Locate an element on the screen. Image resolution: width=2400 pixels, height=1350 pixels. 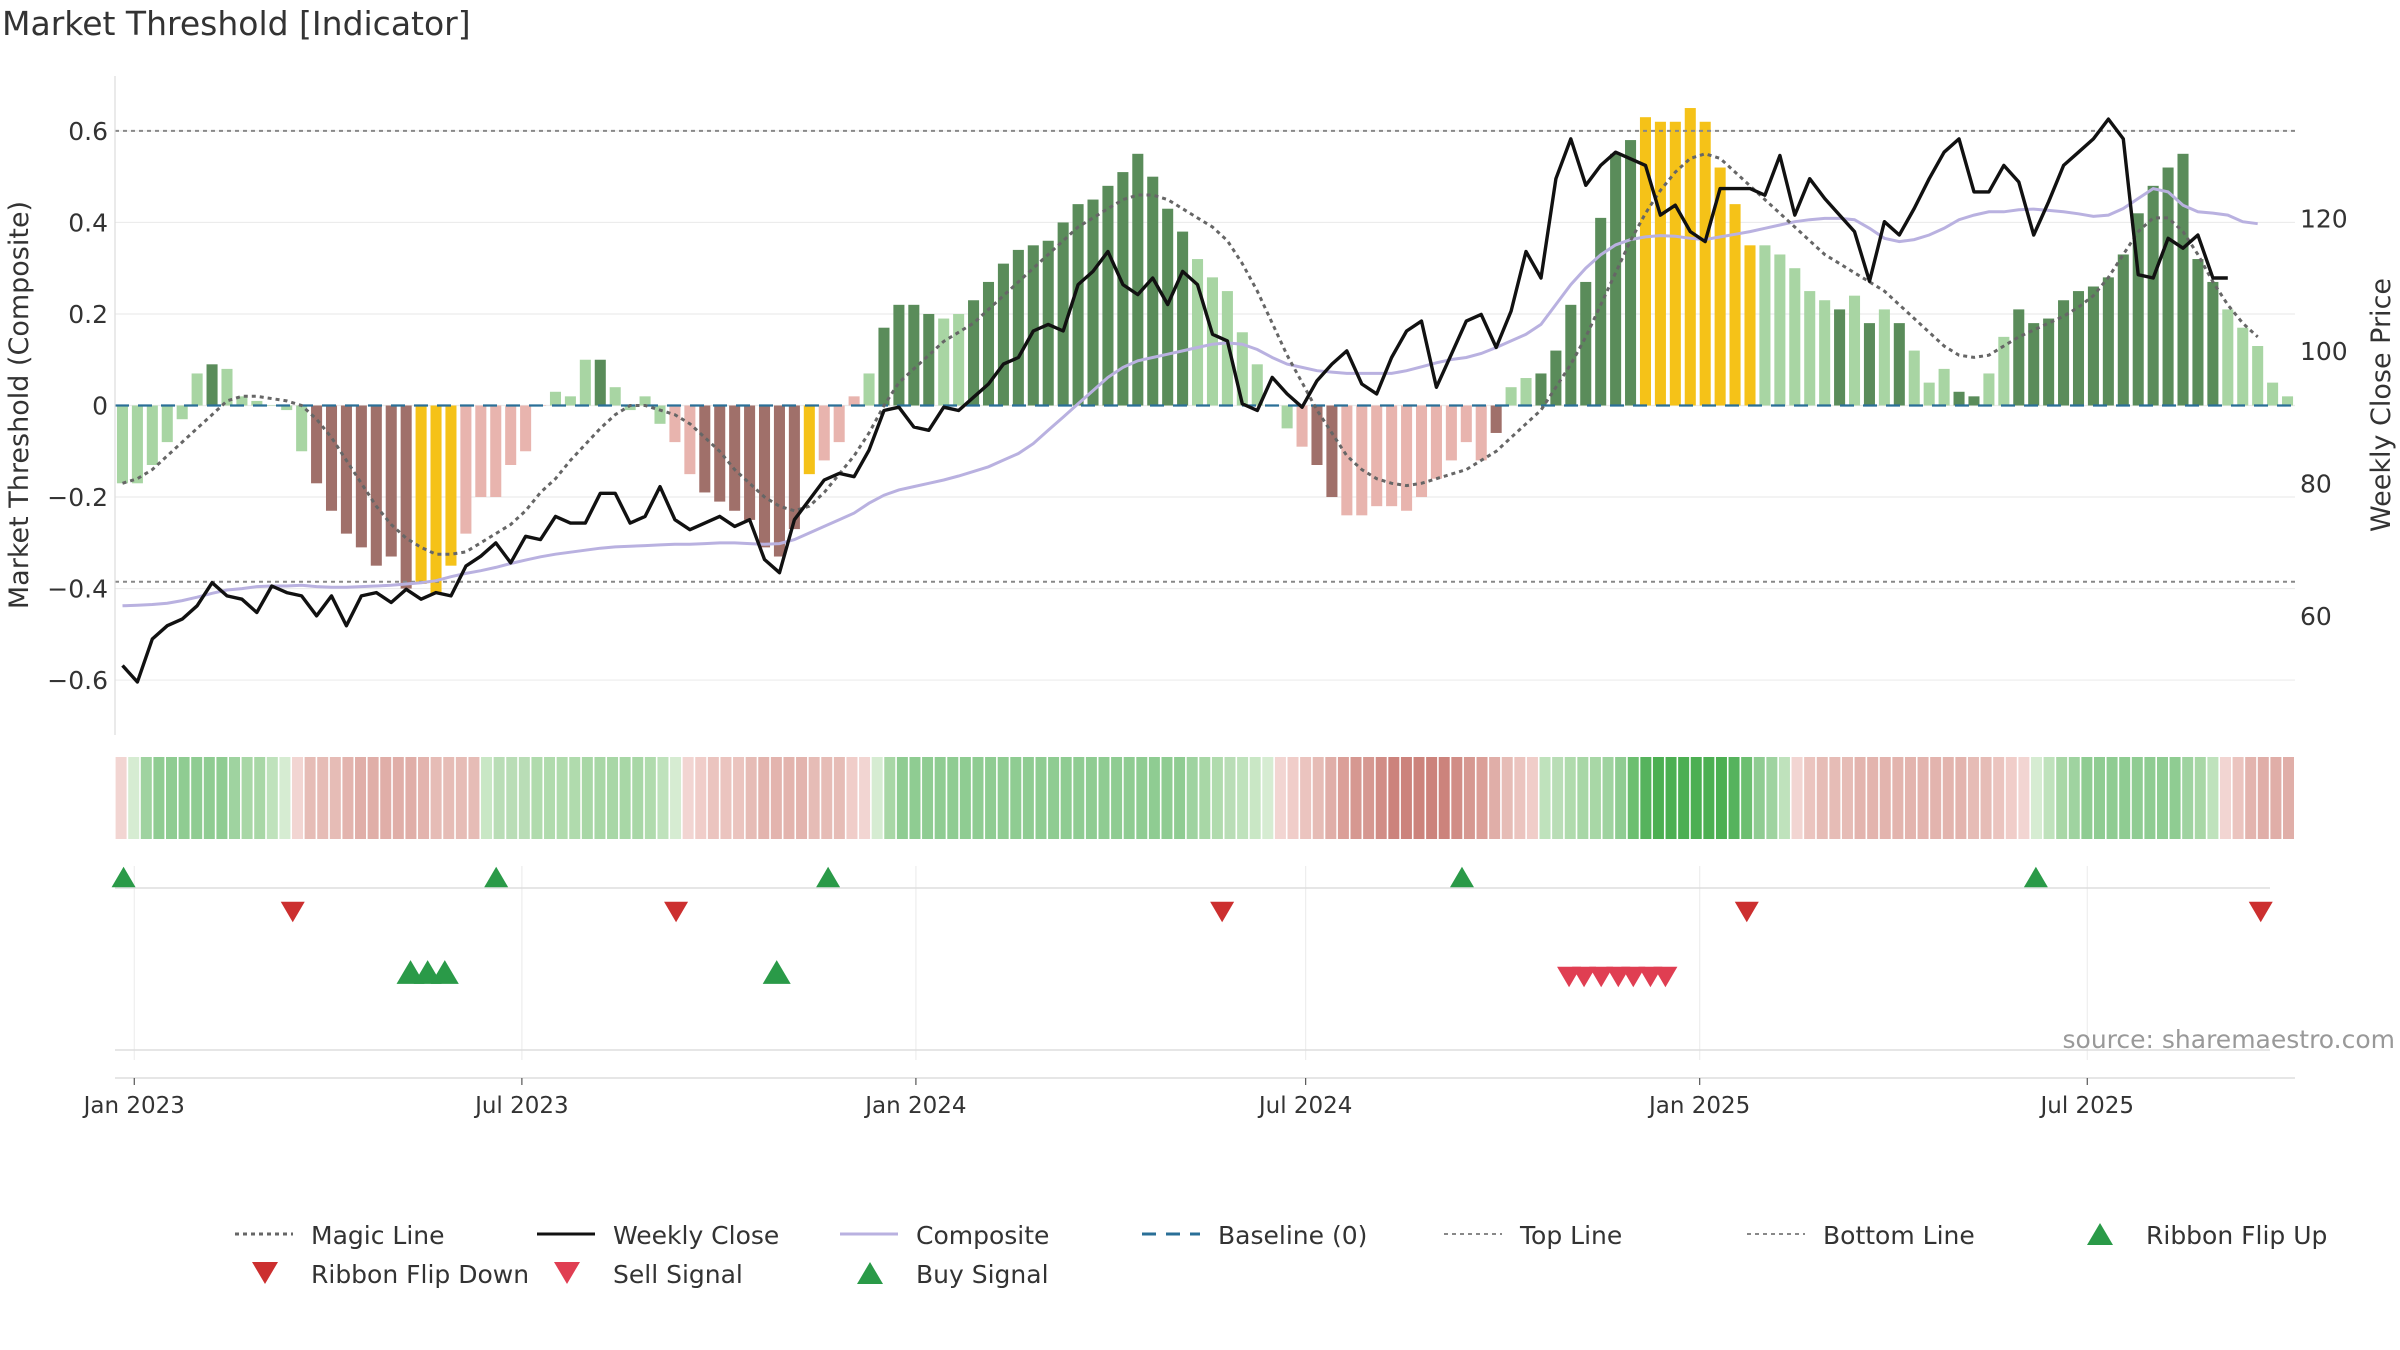
buy-signal-marker is located at coordinates (444, 972).